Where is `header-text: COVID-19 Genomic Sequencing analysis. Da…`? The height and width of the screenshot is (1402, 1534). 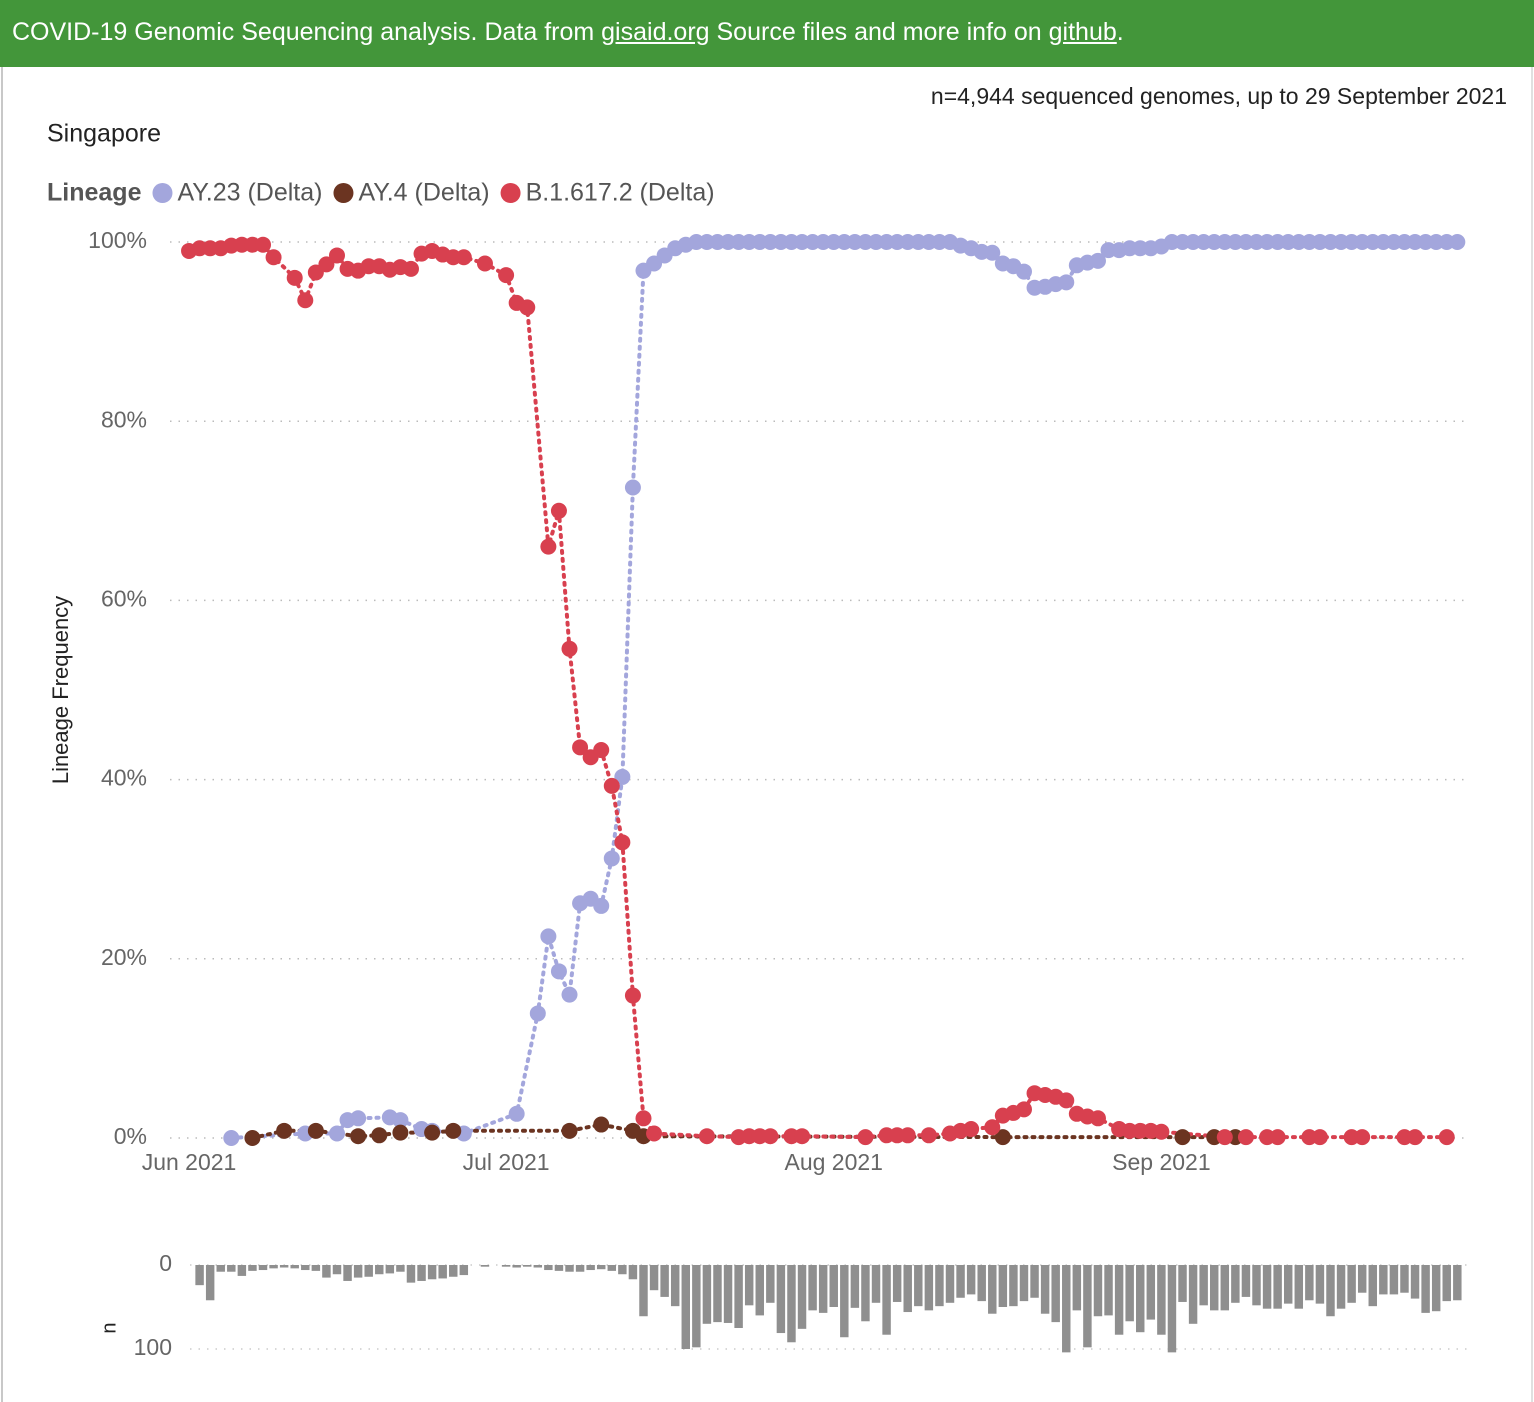
header-text: COVID-19 Genomic Sequencing analysis. Da… is located at coordinates (307, 32).